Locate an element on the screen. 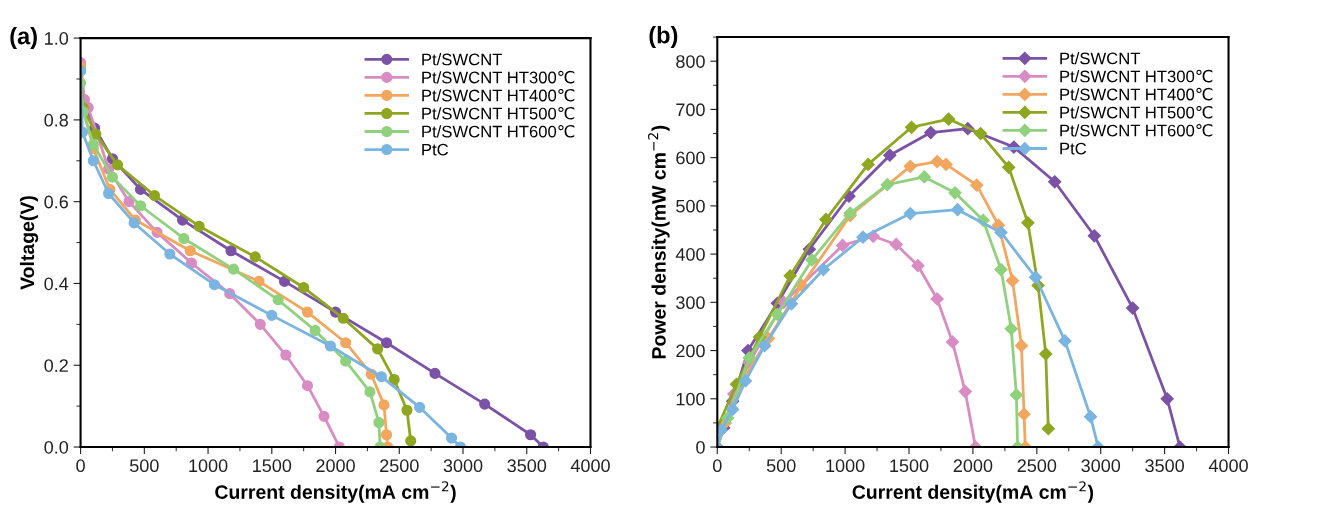 The height and width of the screenshot is (515, 1321). y-tick-label: 0.4 is located at coordinates (56, 284).